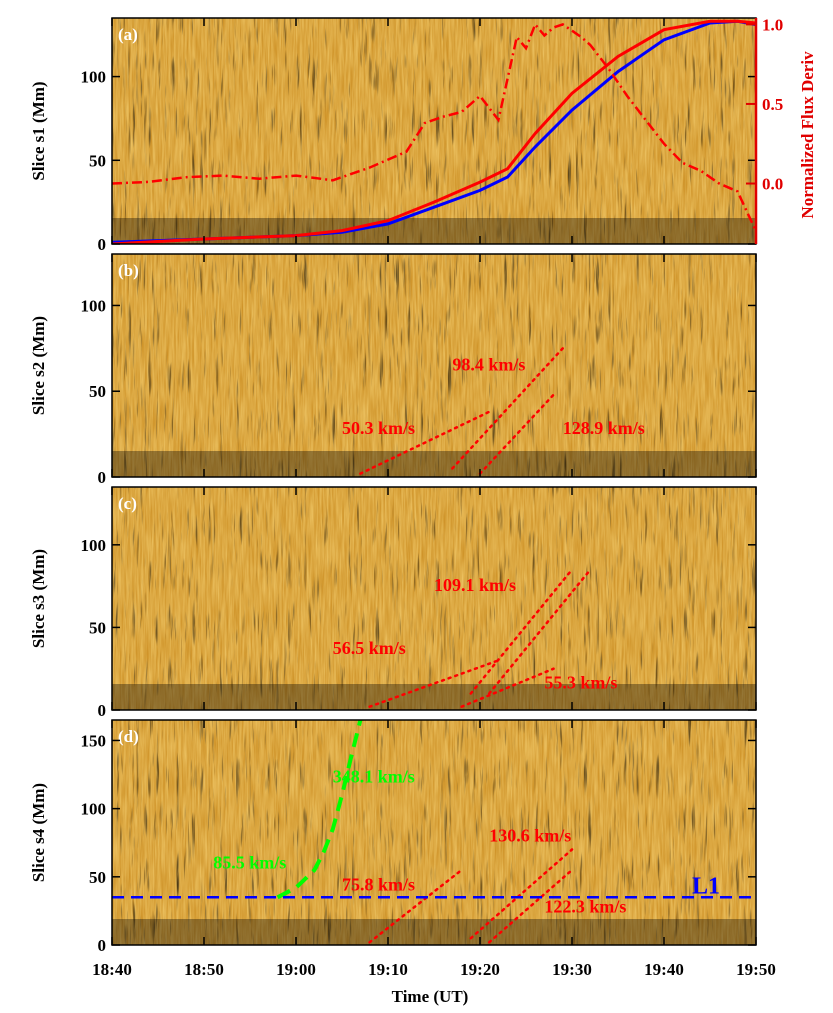 Image resolution: width=833 pixels, height=1013 pixels. Describe the element at coordinates (388, 969) in the screenshot. I see `x-tick-label: 19:10` at that location.